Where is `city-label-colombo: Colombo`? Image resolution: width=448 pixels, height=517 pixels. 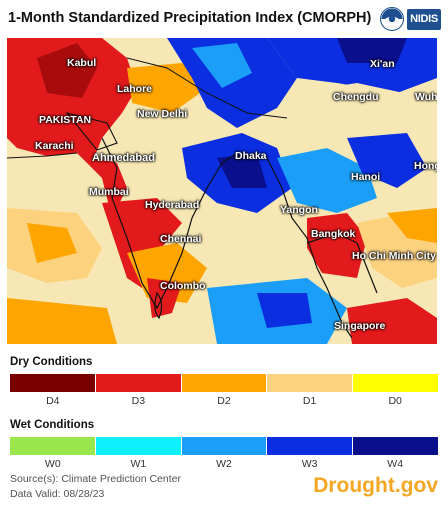 city-label-colombo: Colombo is located at coordinates (183, 286).